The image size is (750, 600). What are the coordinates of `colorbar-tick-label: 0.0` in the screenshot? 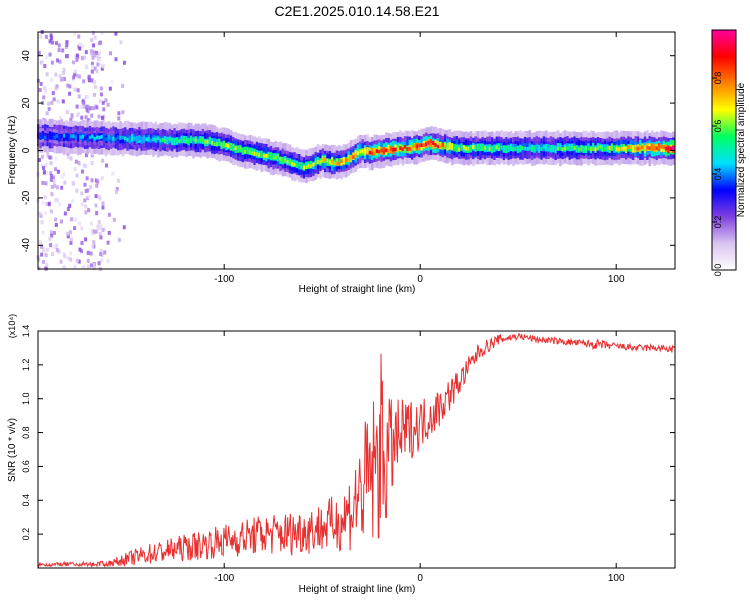 It's located at (718, 270).